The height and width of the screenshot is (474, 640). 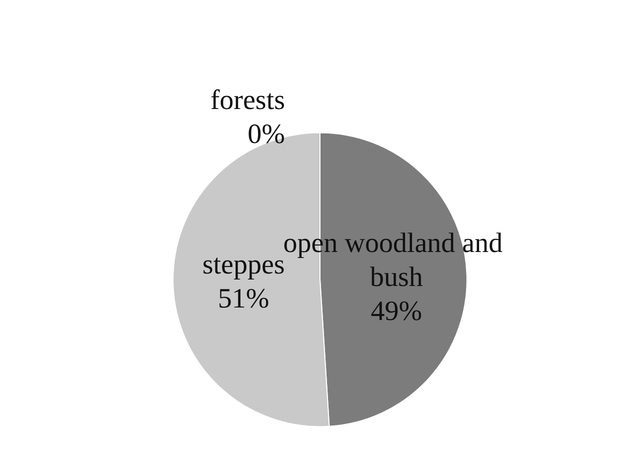 I want to click on data-label: 49%, so click(x=396, y=311).